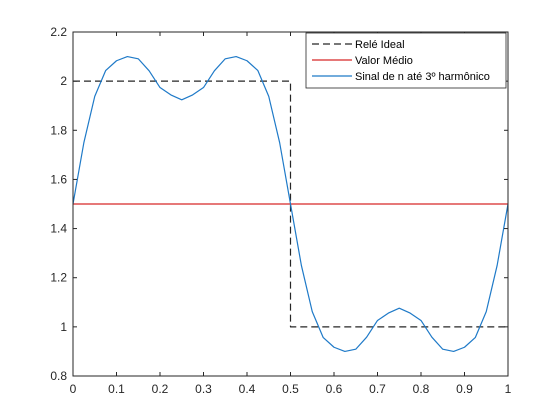 The height and width of the screenshot is (420, 560). I want to click on x-tick-label: 0.8, so click(421, 389).